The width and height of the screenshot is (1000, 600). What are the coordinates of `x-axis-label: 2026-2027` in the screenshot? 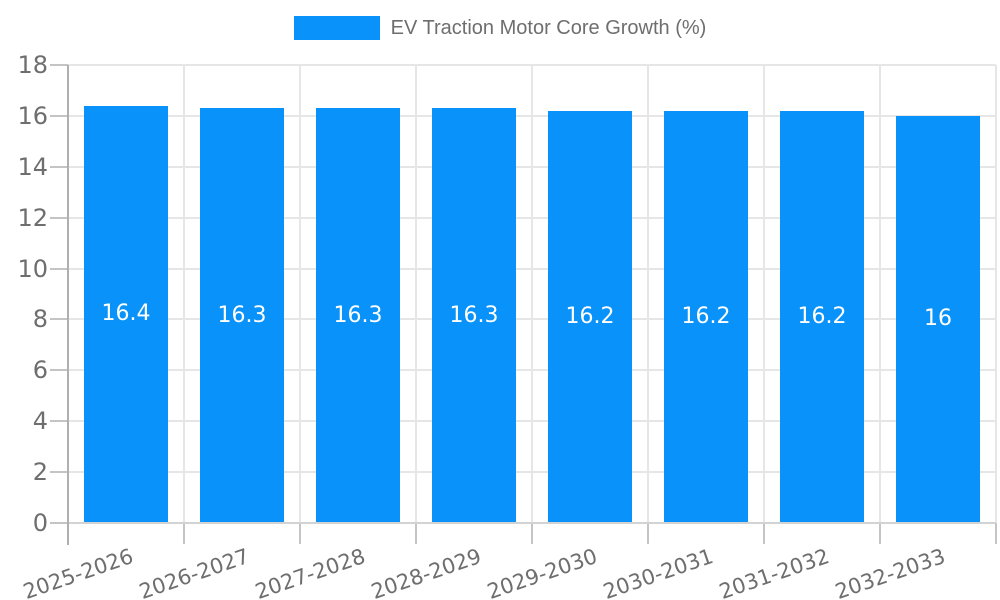 It's located at (193, 572).